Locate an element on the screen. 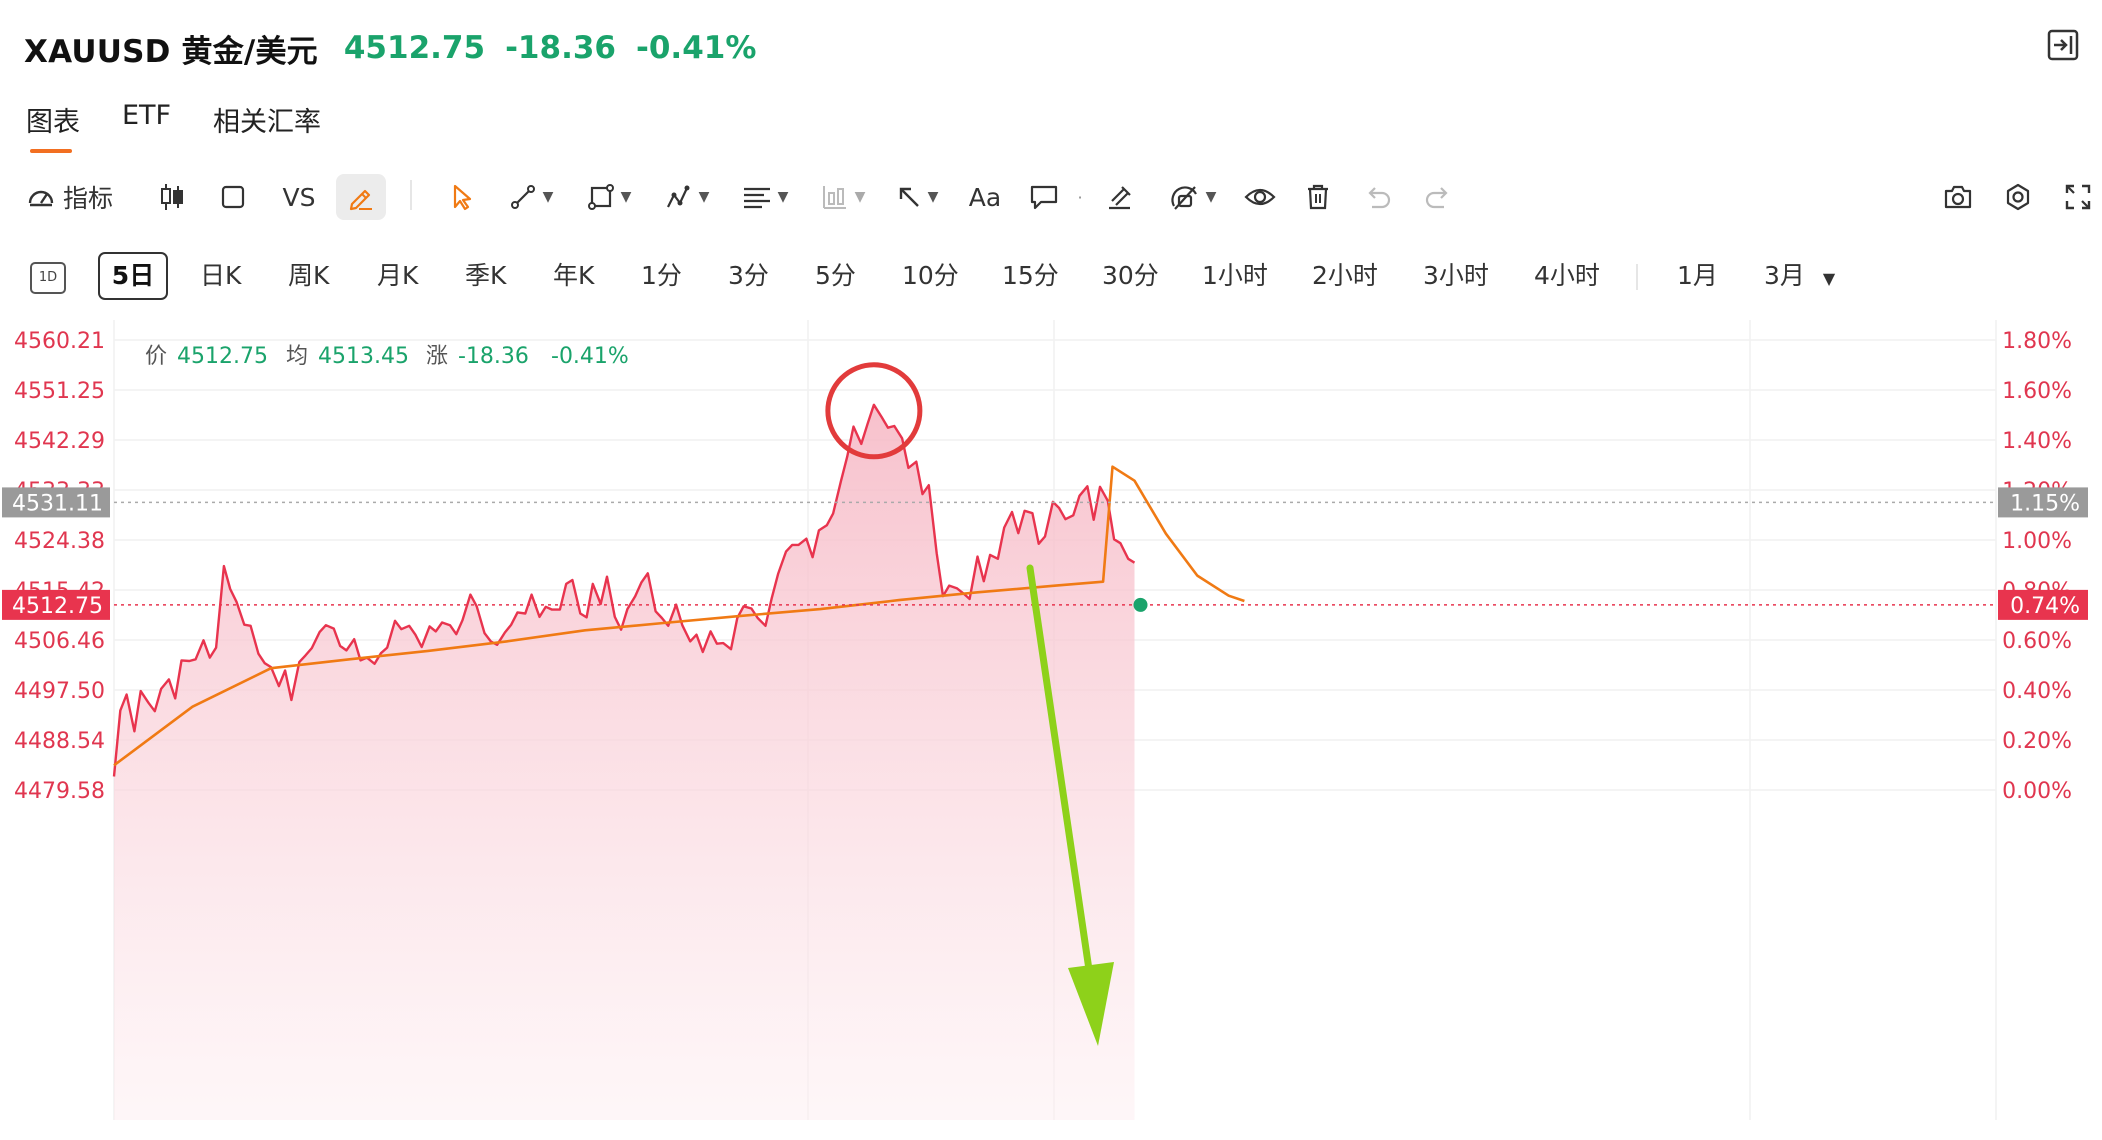 This screenshot has width=2102, height=1140. period-quarter-k: 季K is located at coordinates (486, 275).